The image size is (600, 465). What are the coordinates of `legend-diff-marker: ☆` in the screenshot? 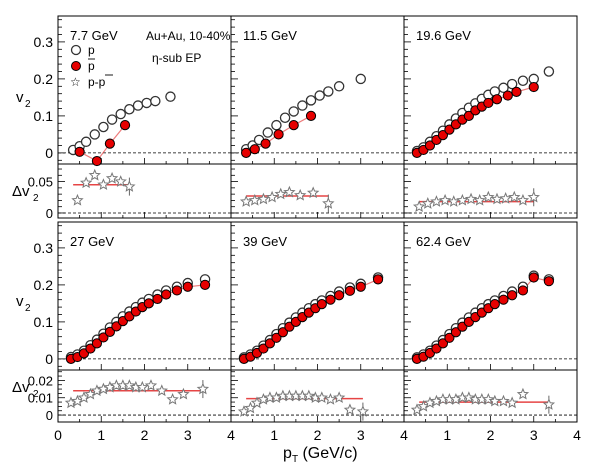 It's located at (75, 82).